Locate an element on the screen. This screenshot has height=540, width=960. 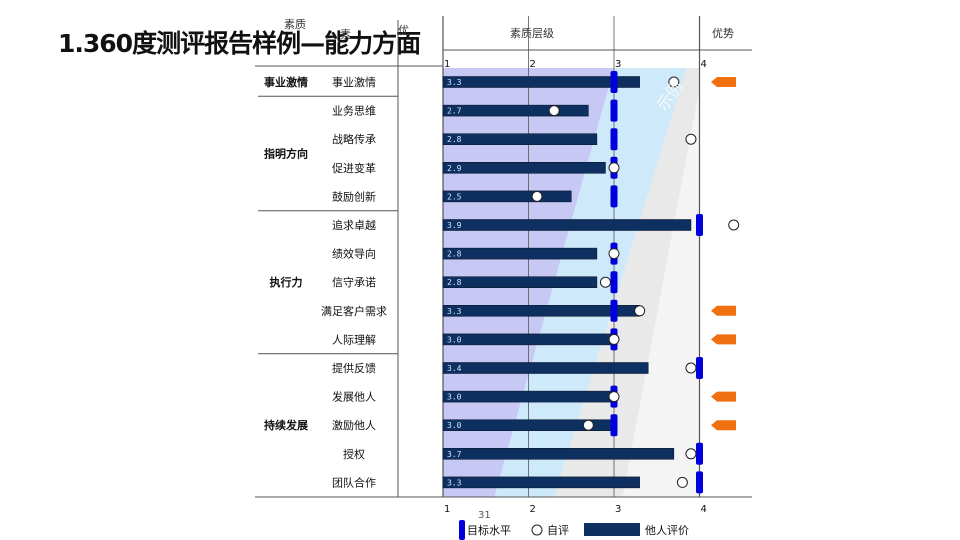
item-label: 团队合作 is located at coordinates (354, 482).